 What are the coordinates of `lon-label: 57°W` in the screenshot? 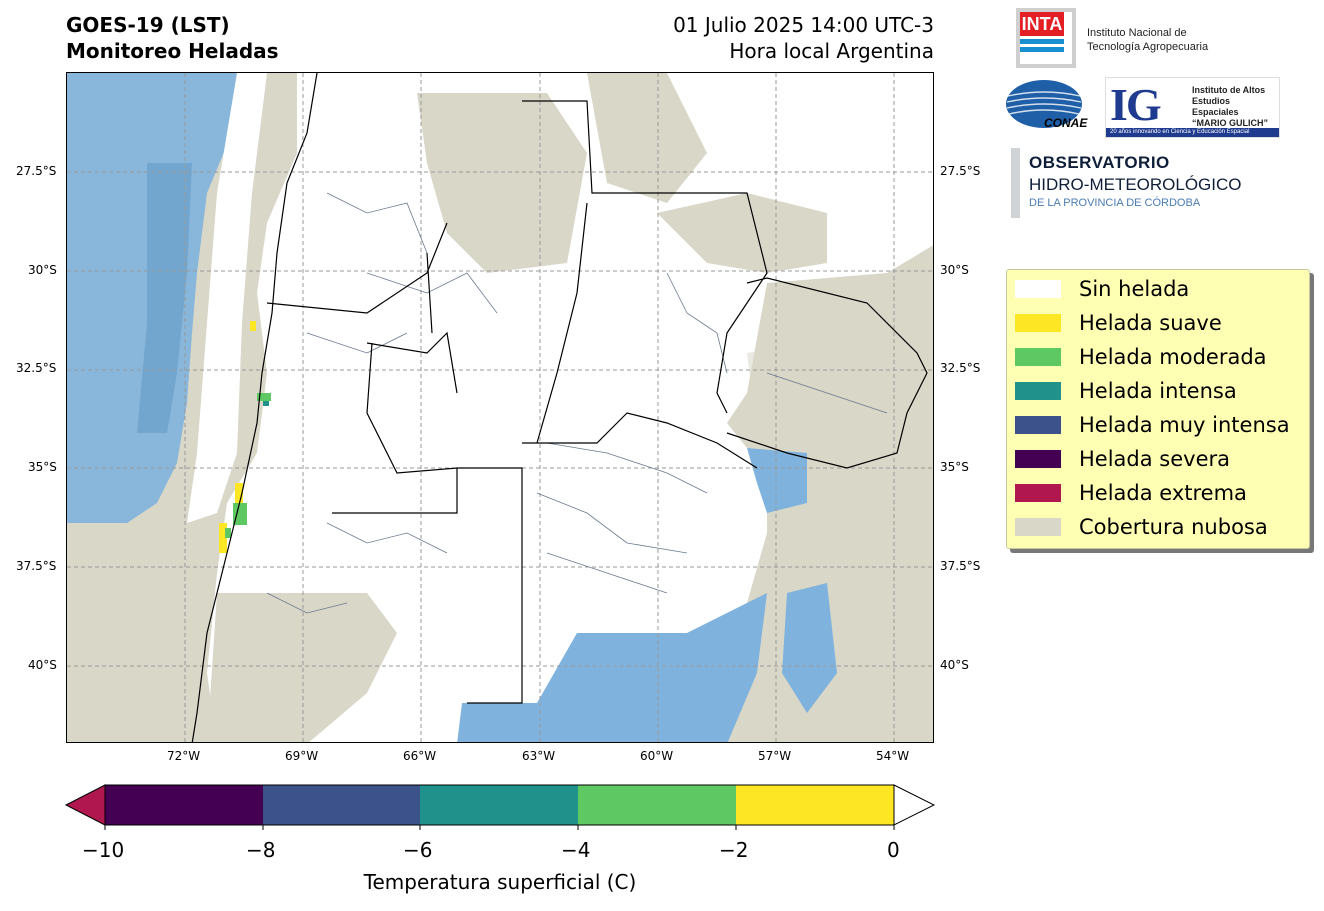 It's located at (775, 756).